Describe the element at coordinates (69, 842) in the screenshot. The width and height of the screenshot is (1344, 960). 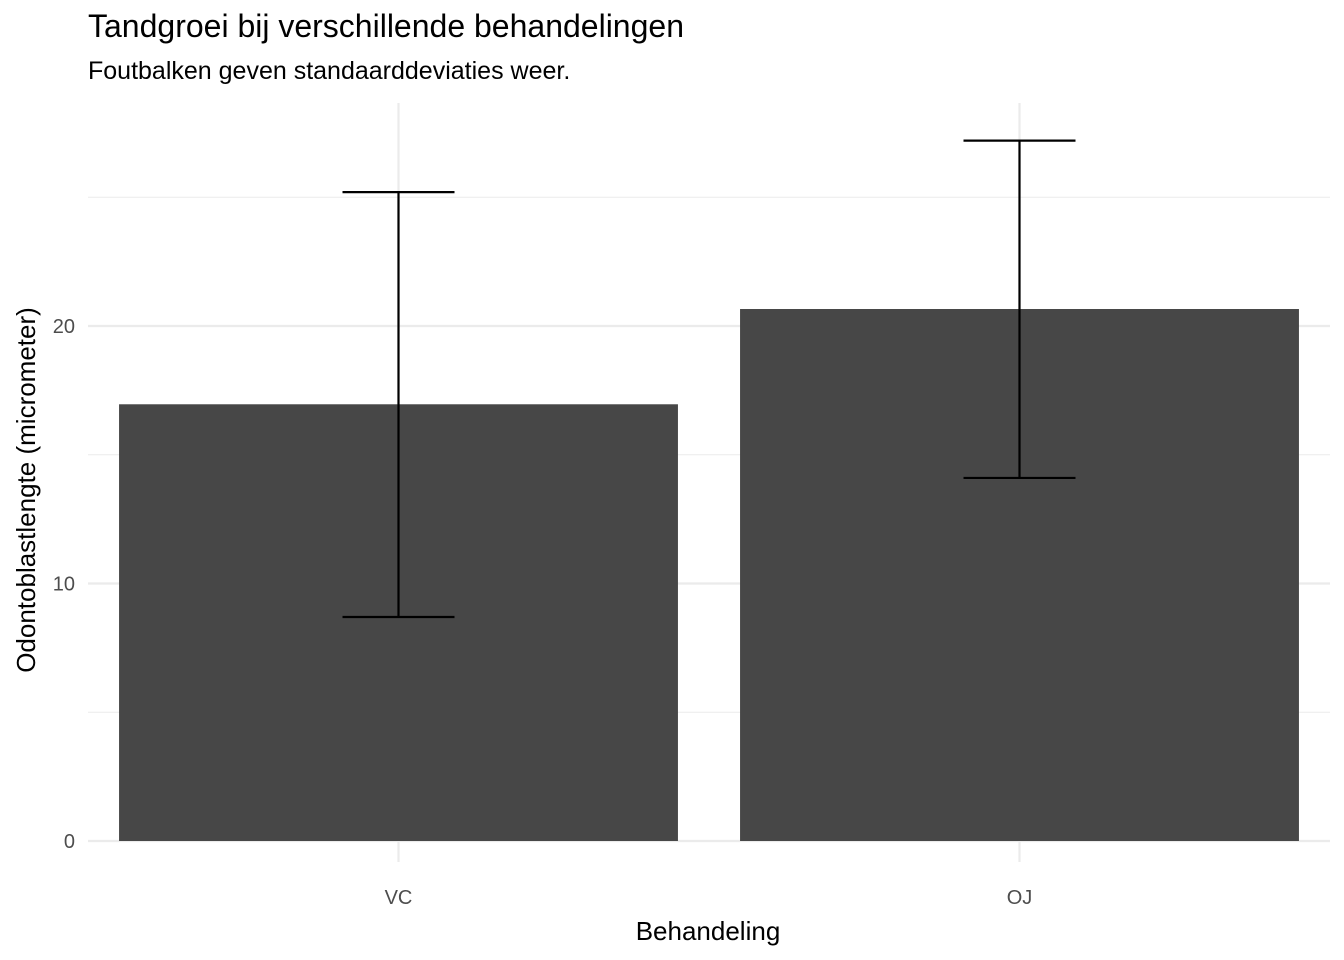
I see `y-tick-label: 0` at that location.